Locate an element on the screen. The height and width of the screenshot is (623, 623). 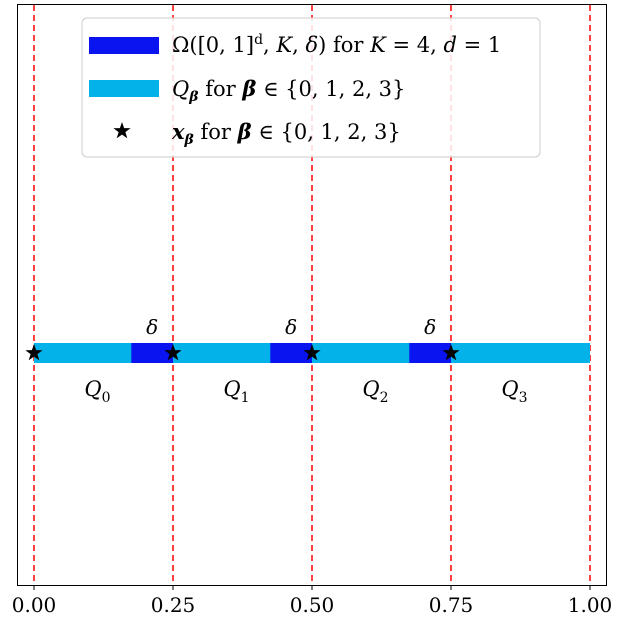
delta-label-2: δ is located at coordinates (430, 327).